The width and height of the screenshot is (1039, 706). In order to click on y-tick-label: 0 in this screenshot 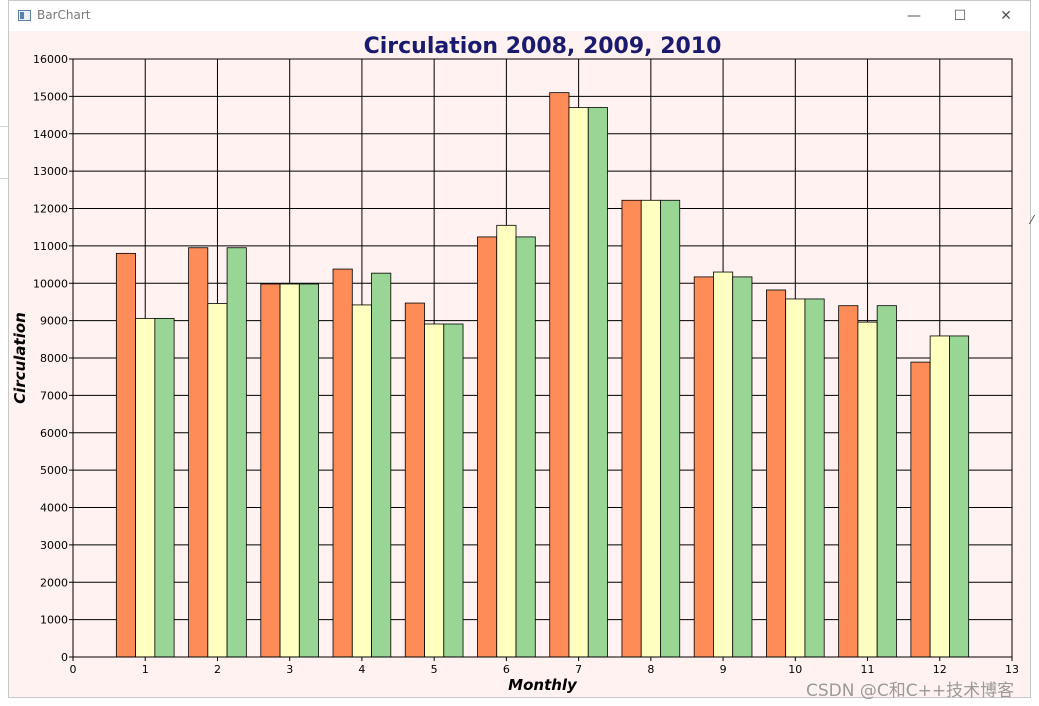, I will do `click(64, 657)`.